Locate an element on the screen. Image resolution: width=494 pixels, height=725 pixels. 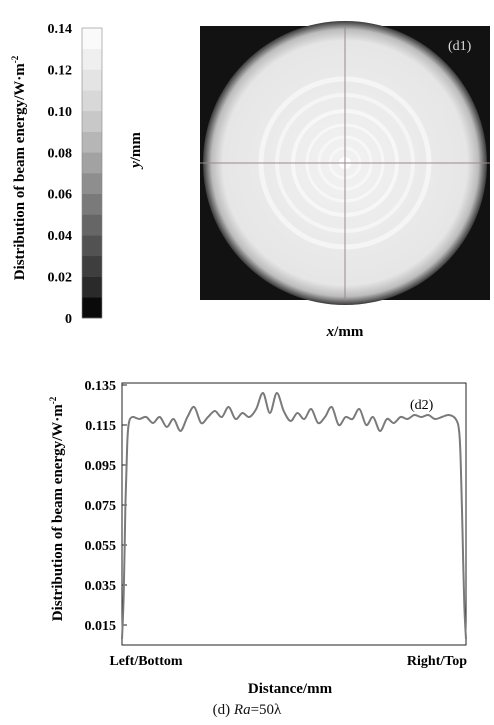
colorbar-tick-label: 0.14 is located at coordinates (60, 29).